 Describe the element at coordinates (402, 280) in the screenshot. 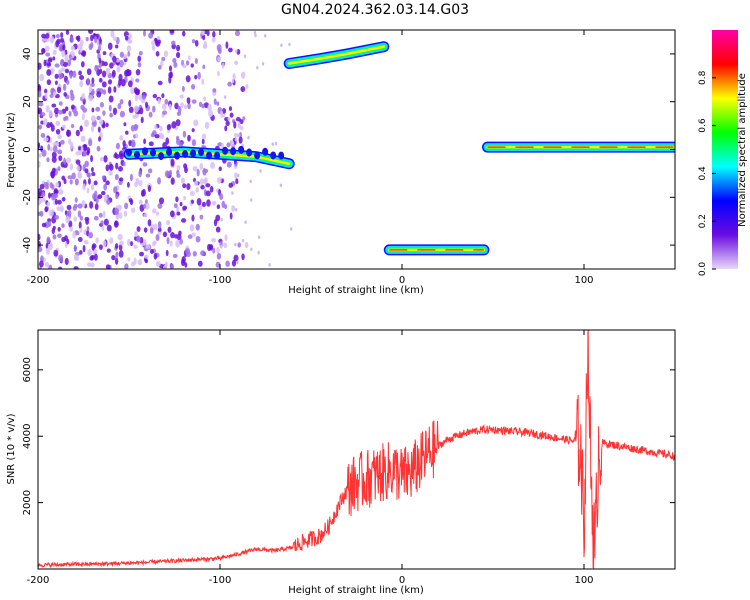

I see `spectrogram-x-tick-label: 0` at that location.